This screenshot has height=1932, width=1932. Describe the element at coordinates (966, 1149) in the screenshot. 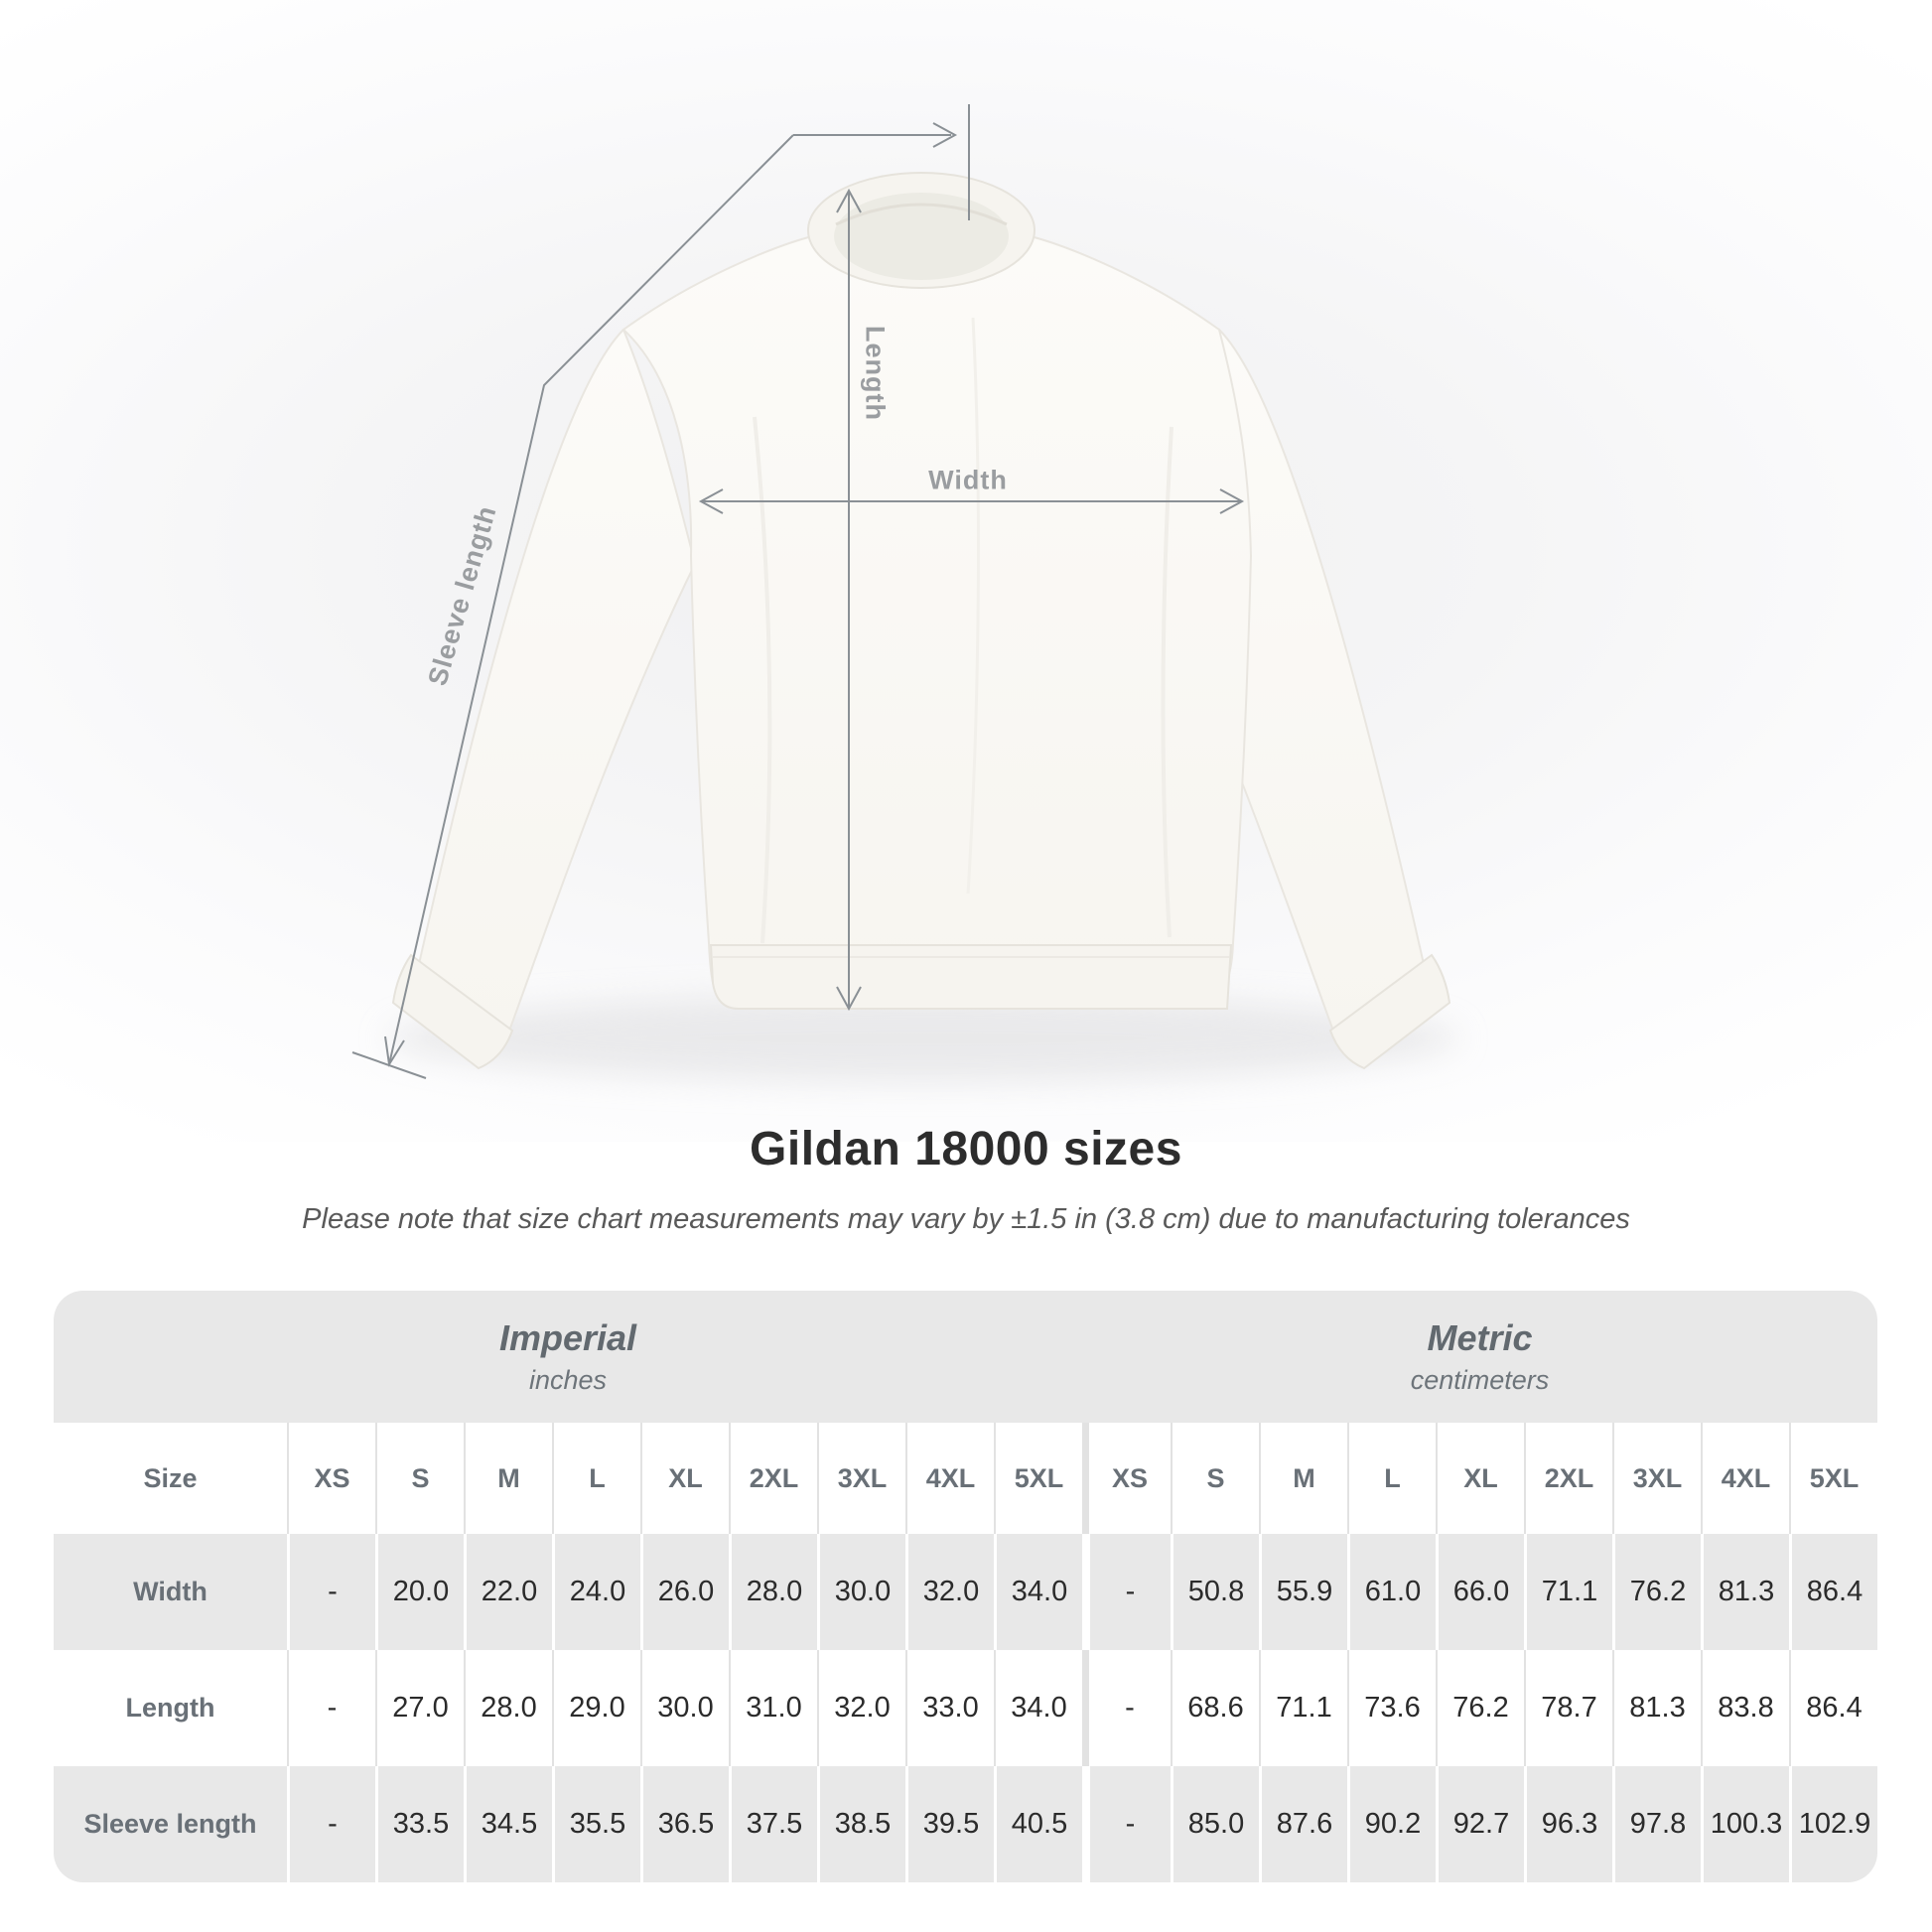

I see `page-title: Gildan 18000 sizes` at that location.